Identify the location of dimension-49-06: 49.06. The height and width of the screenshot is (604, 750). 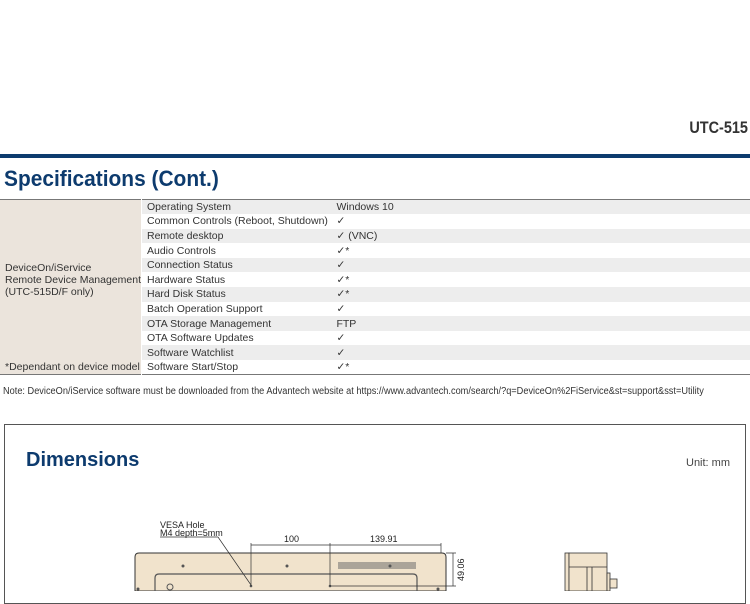
(461, 569).